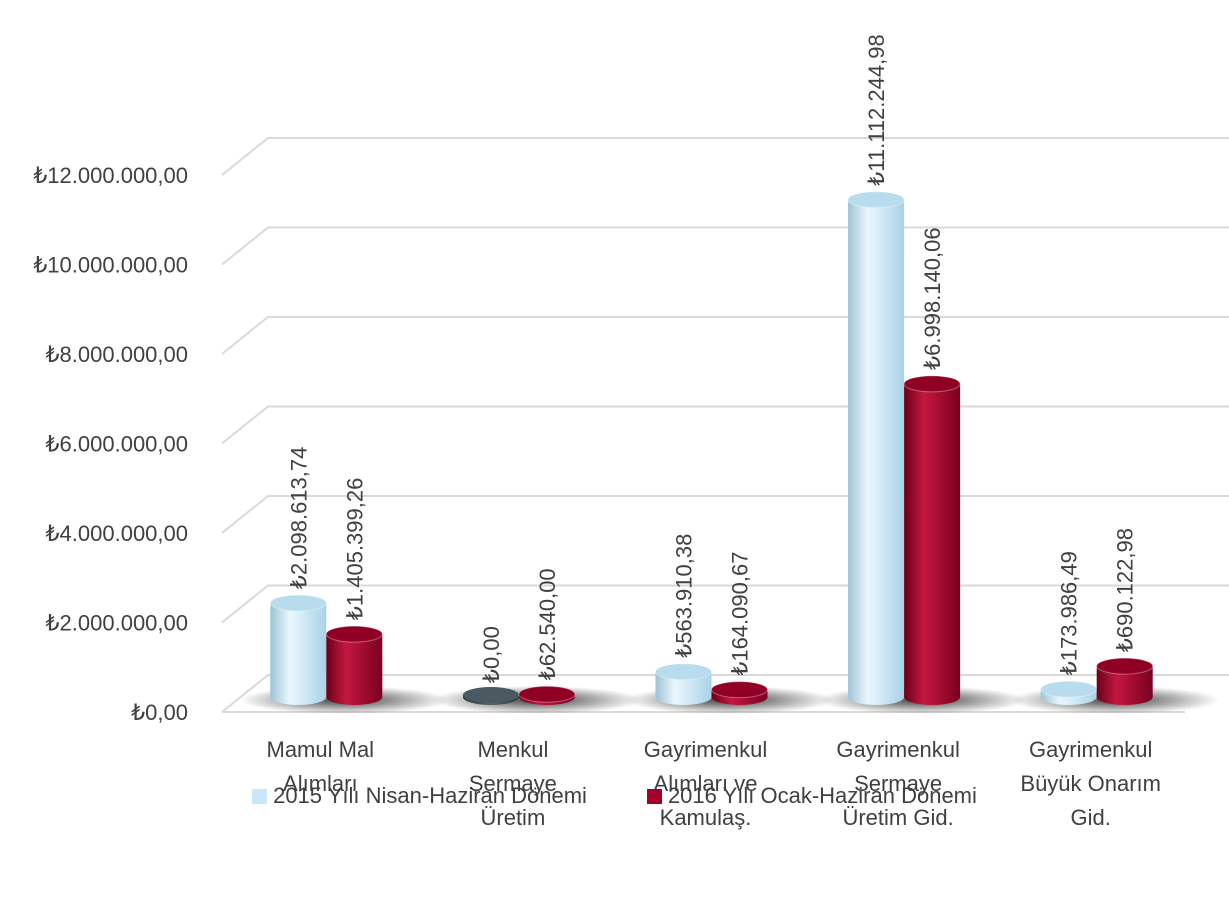 This screenshot has height=902, width=1229. What do you see at coordinates (654, 796) in the screenshot?
I see `legend-swatch-2016` at bounding box center [654, 796].